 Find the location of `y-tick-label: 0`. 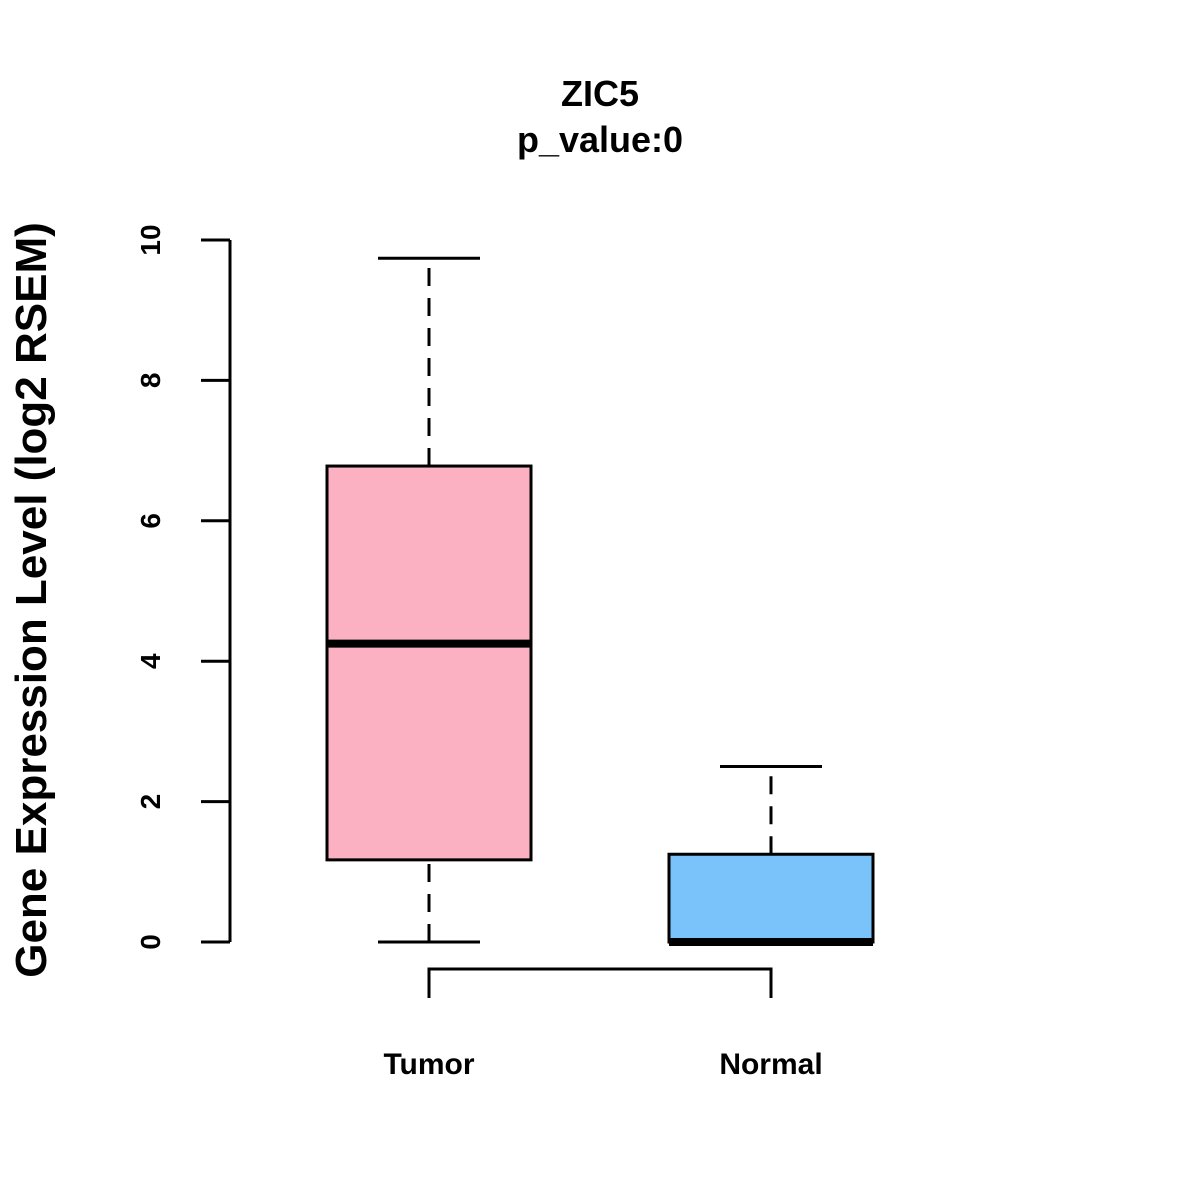

y-tick-label: 0 is located at coordinates (150, 942).